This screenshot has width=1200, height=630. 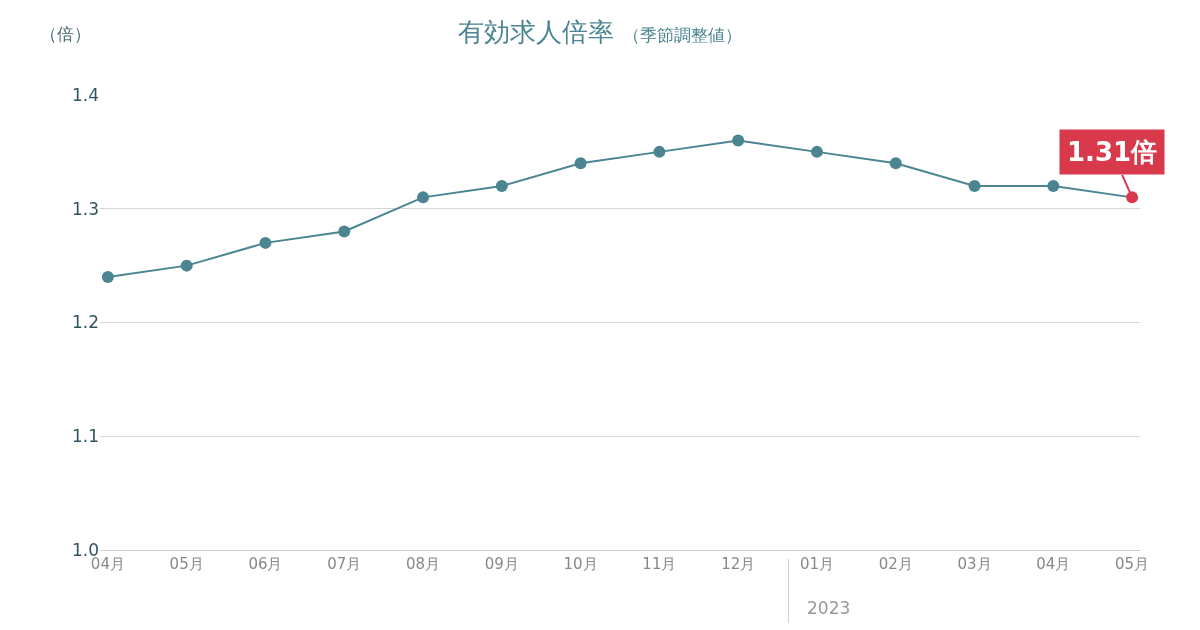 What do you see at coordinates (829, 608) in the screenshot?
I see `text: 2023` at bounding box center [829, 608].